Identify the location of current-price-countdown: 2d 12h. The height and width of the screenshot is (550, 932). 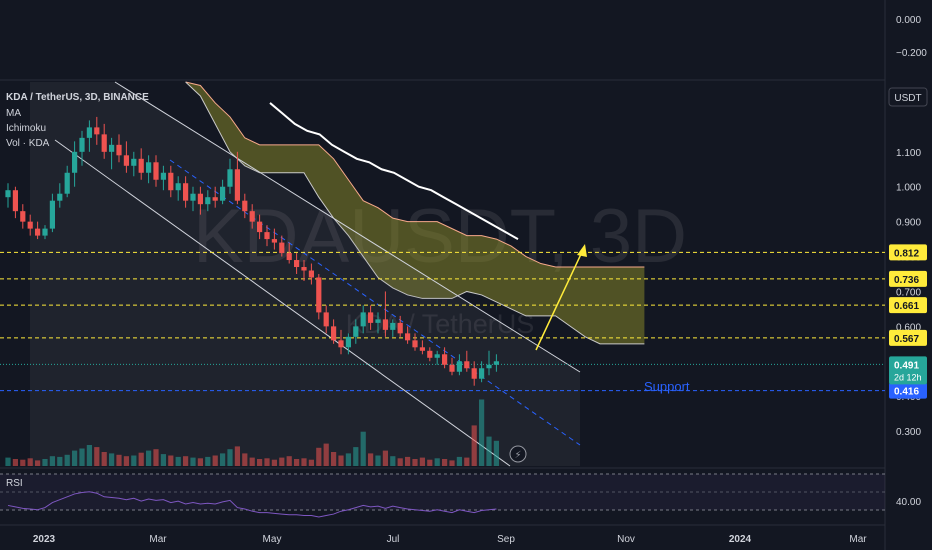
(908, 377).